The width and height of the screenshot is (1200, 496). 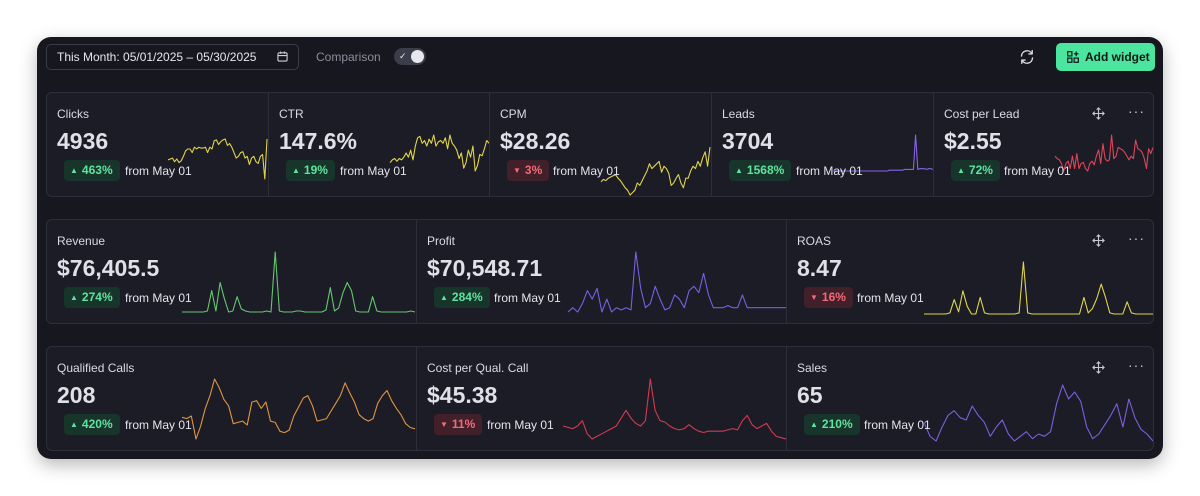 I want to click on widget-card-sales: Sales 65 ▲ 210% from May 01 ···, so click(x=969, y=398).